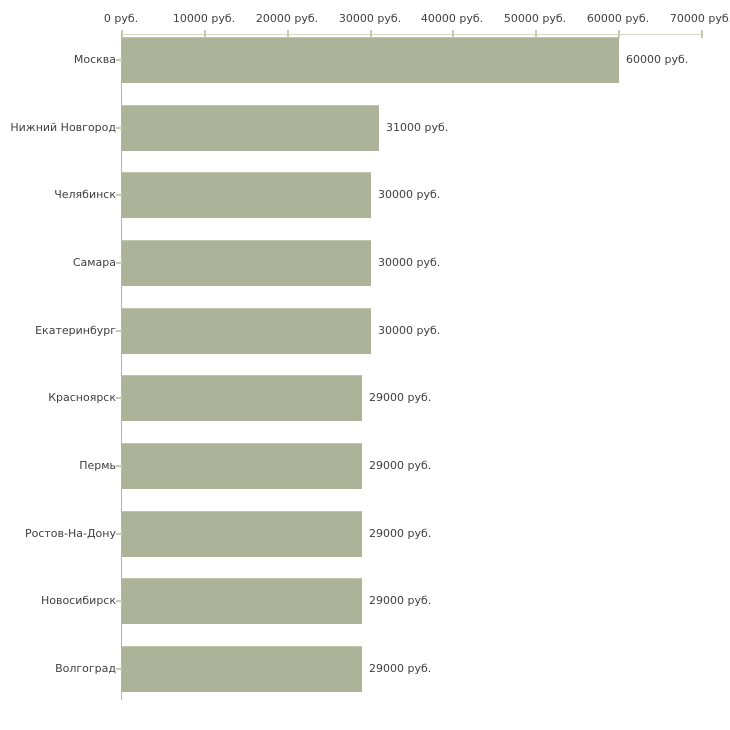 This screenshot has width=730, height=730. Describe the element at coordinates (535, 18) in the screenshot. I see `x-axis-tick-label: 50000 руб.` at that location.